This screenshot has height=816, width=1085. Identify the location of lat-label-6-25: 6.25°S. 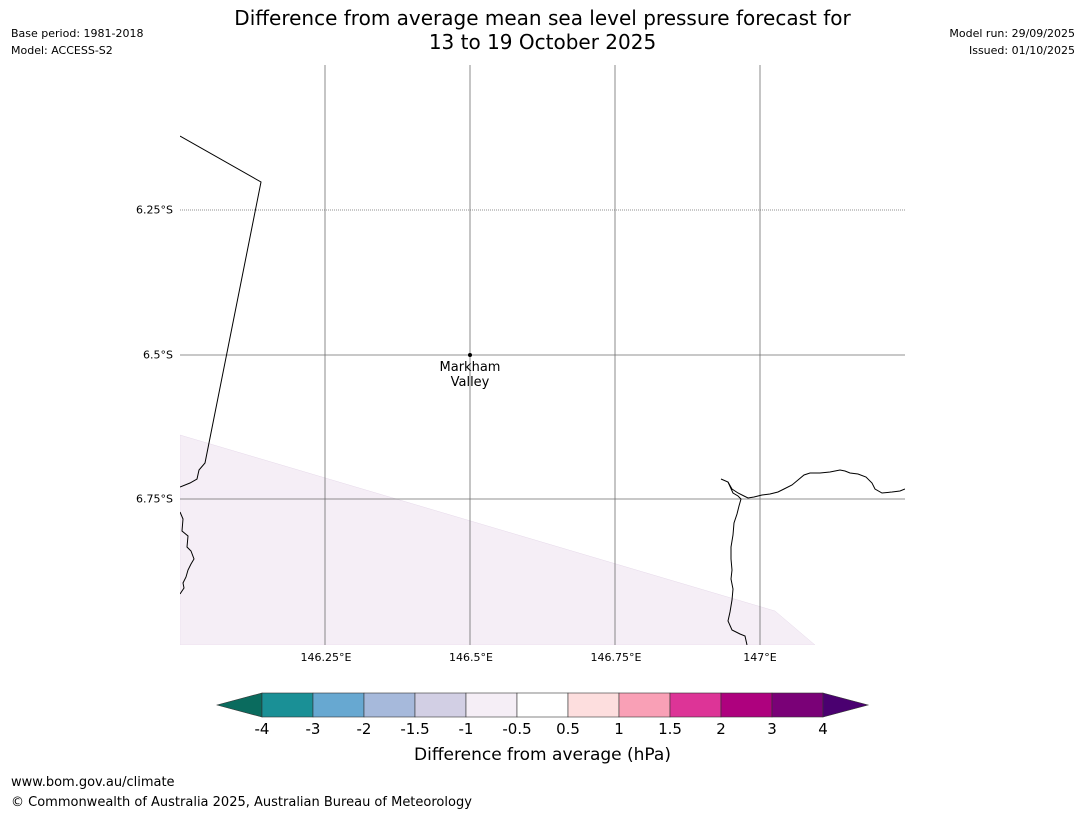
(154, 210).